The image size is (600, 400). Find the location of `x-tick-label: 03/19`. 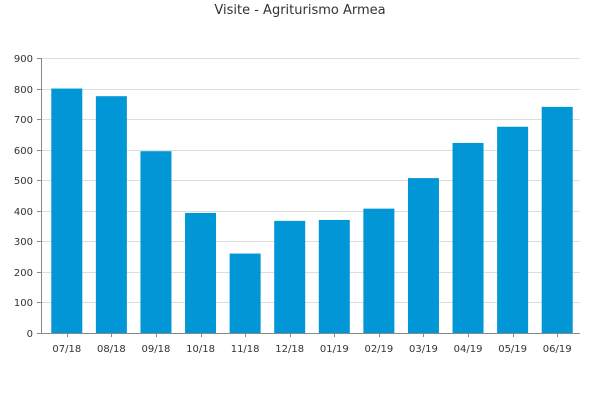

x-tick-label: 03/19 is located at coordinates (423, 349).